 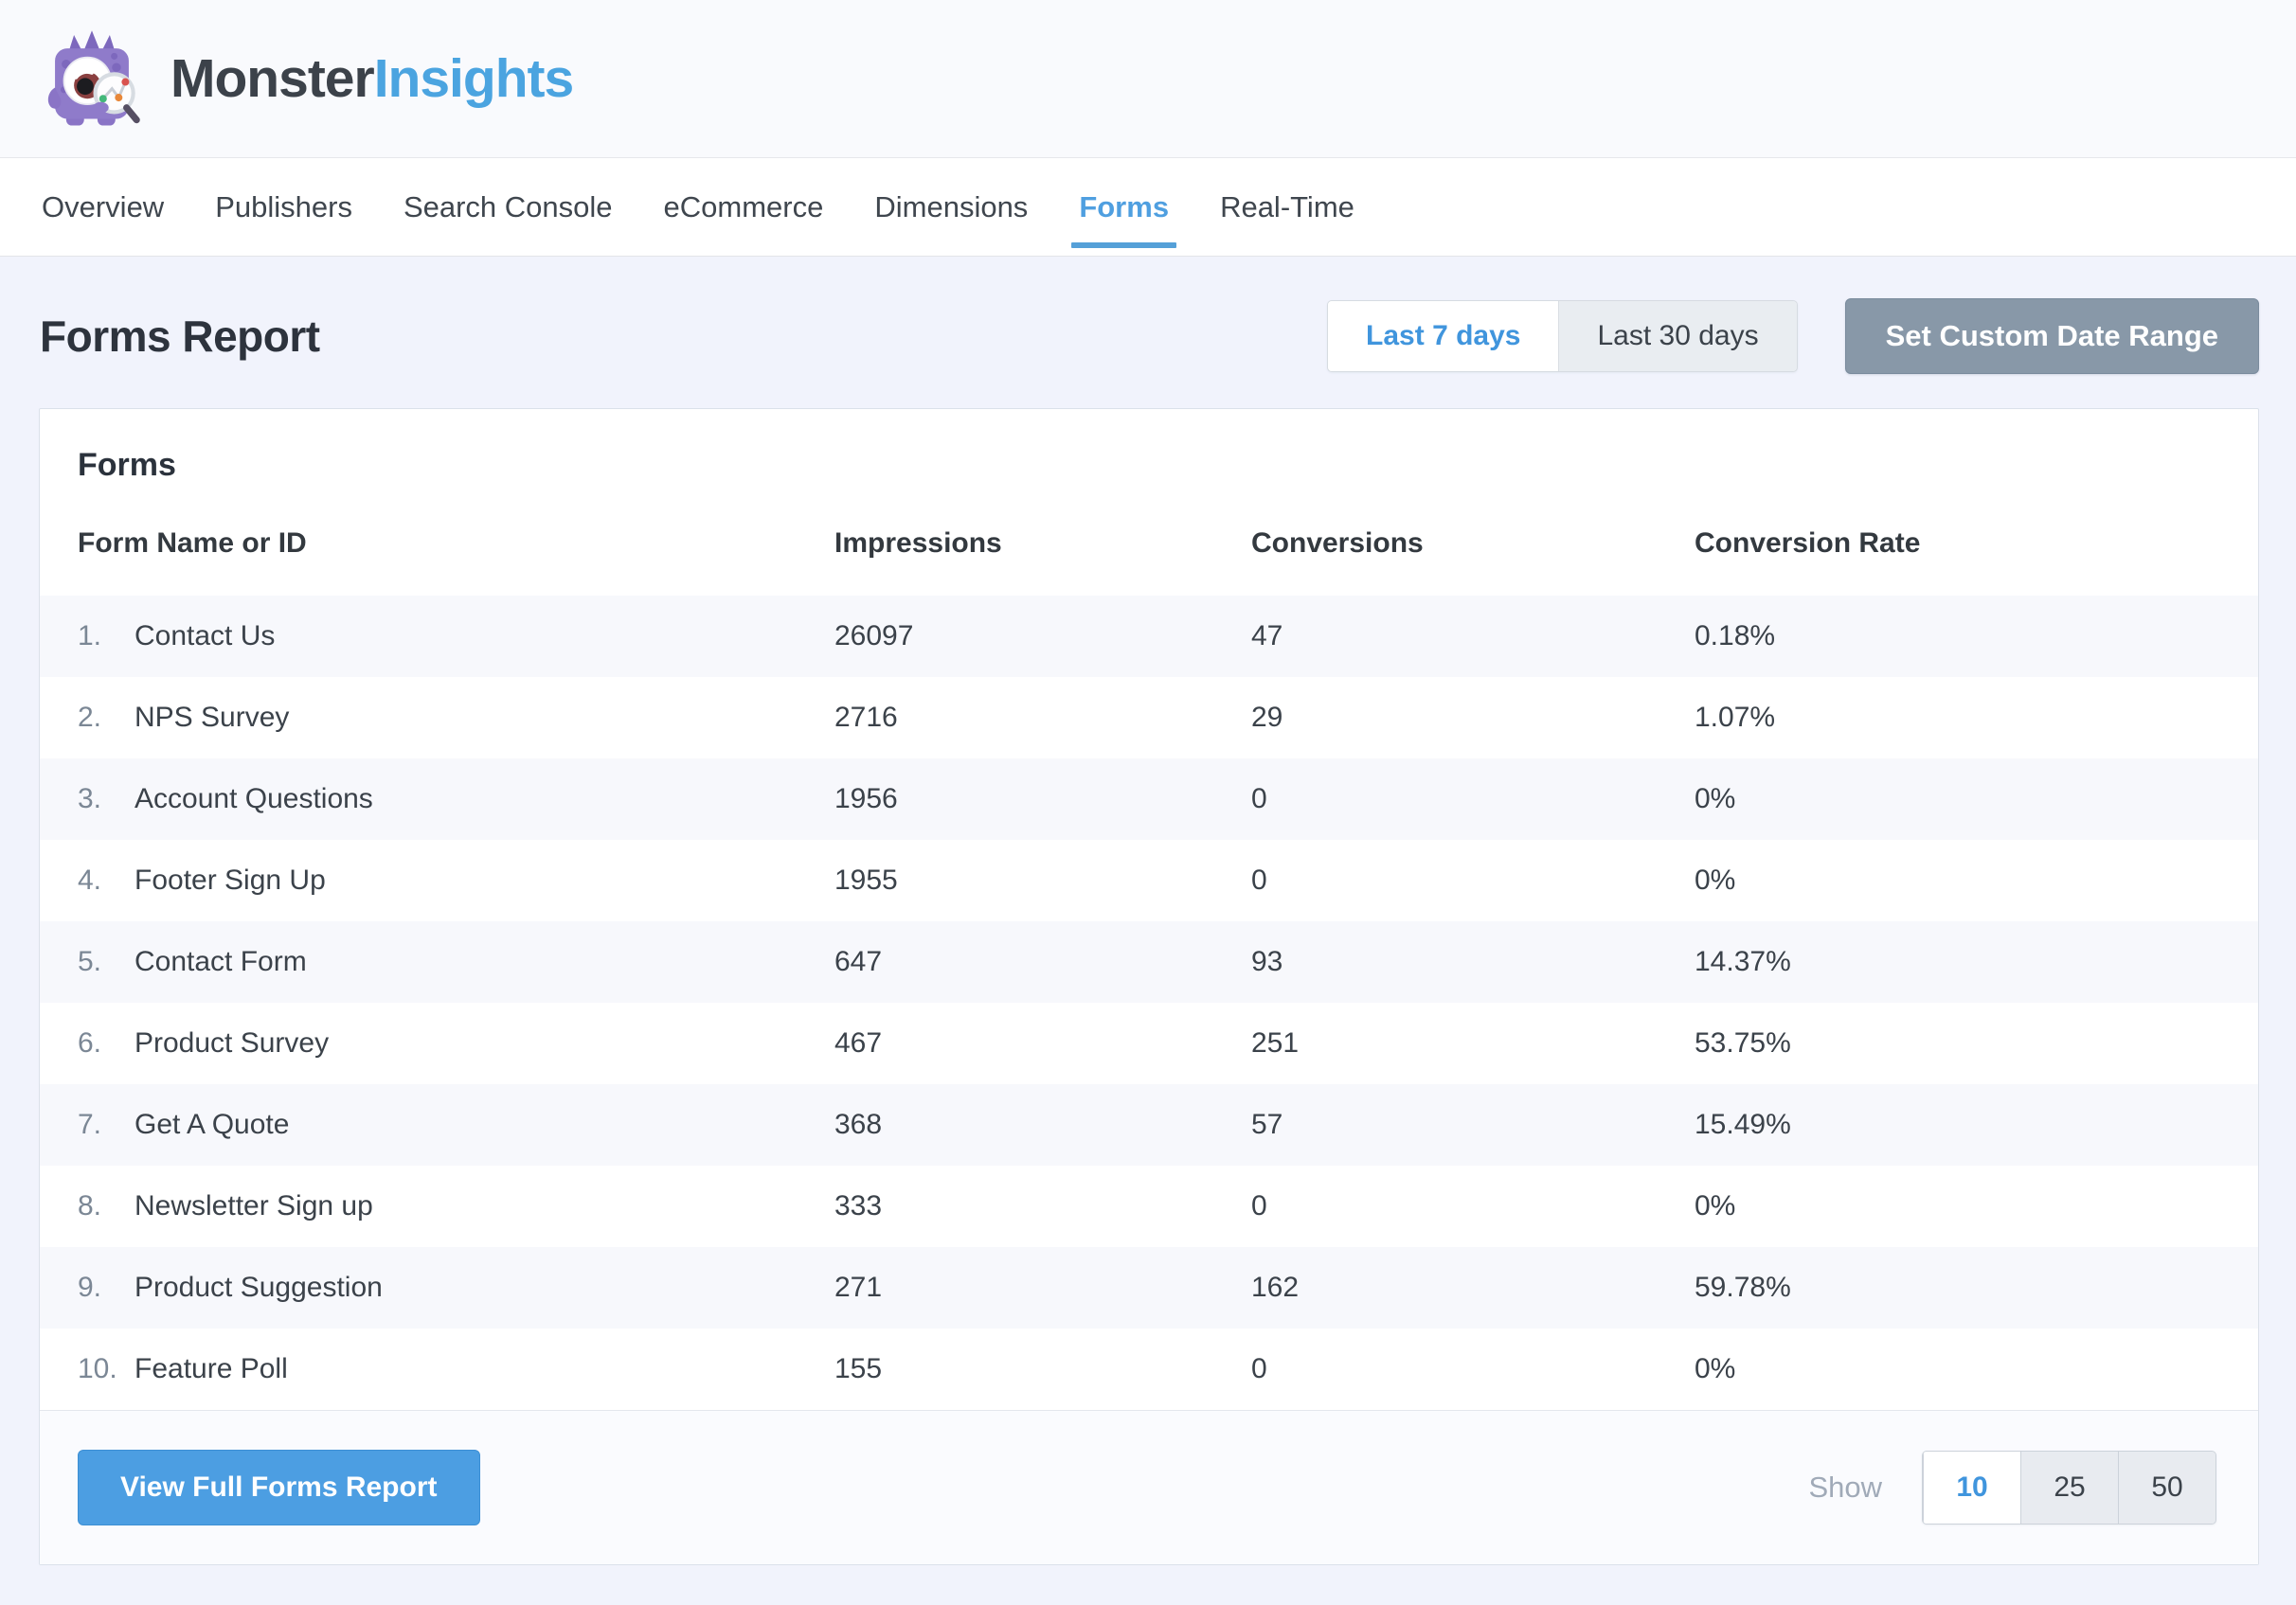 I want to click on page-size-option-label: 10, so click(x=1972, y=1487).